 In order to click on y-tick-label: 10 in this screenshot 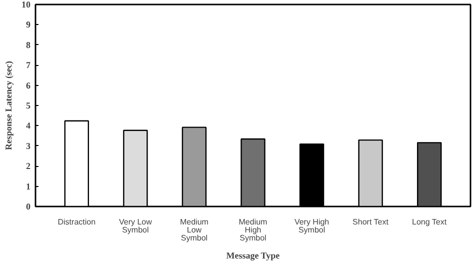, I will do `click(26, 5)`.